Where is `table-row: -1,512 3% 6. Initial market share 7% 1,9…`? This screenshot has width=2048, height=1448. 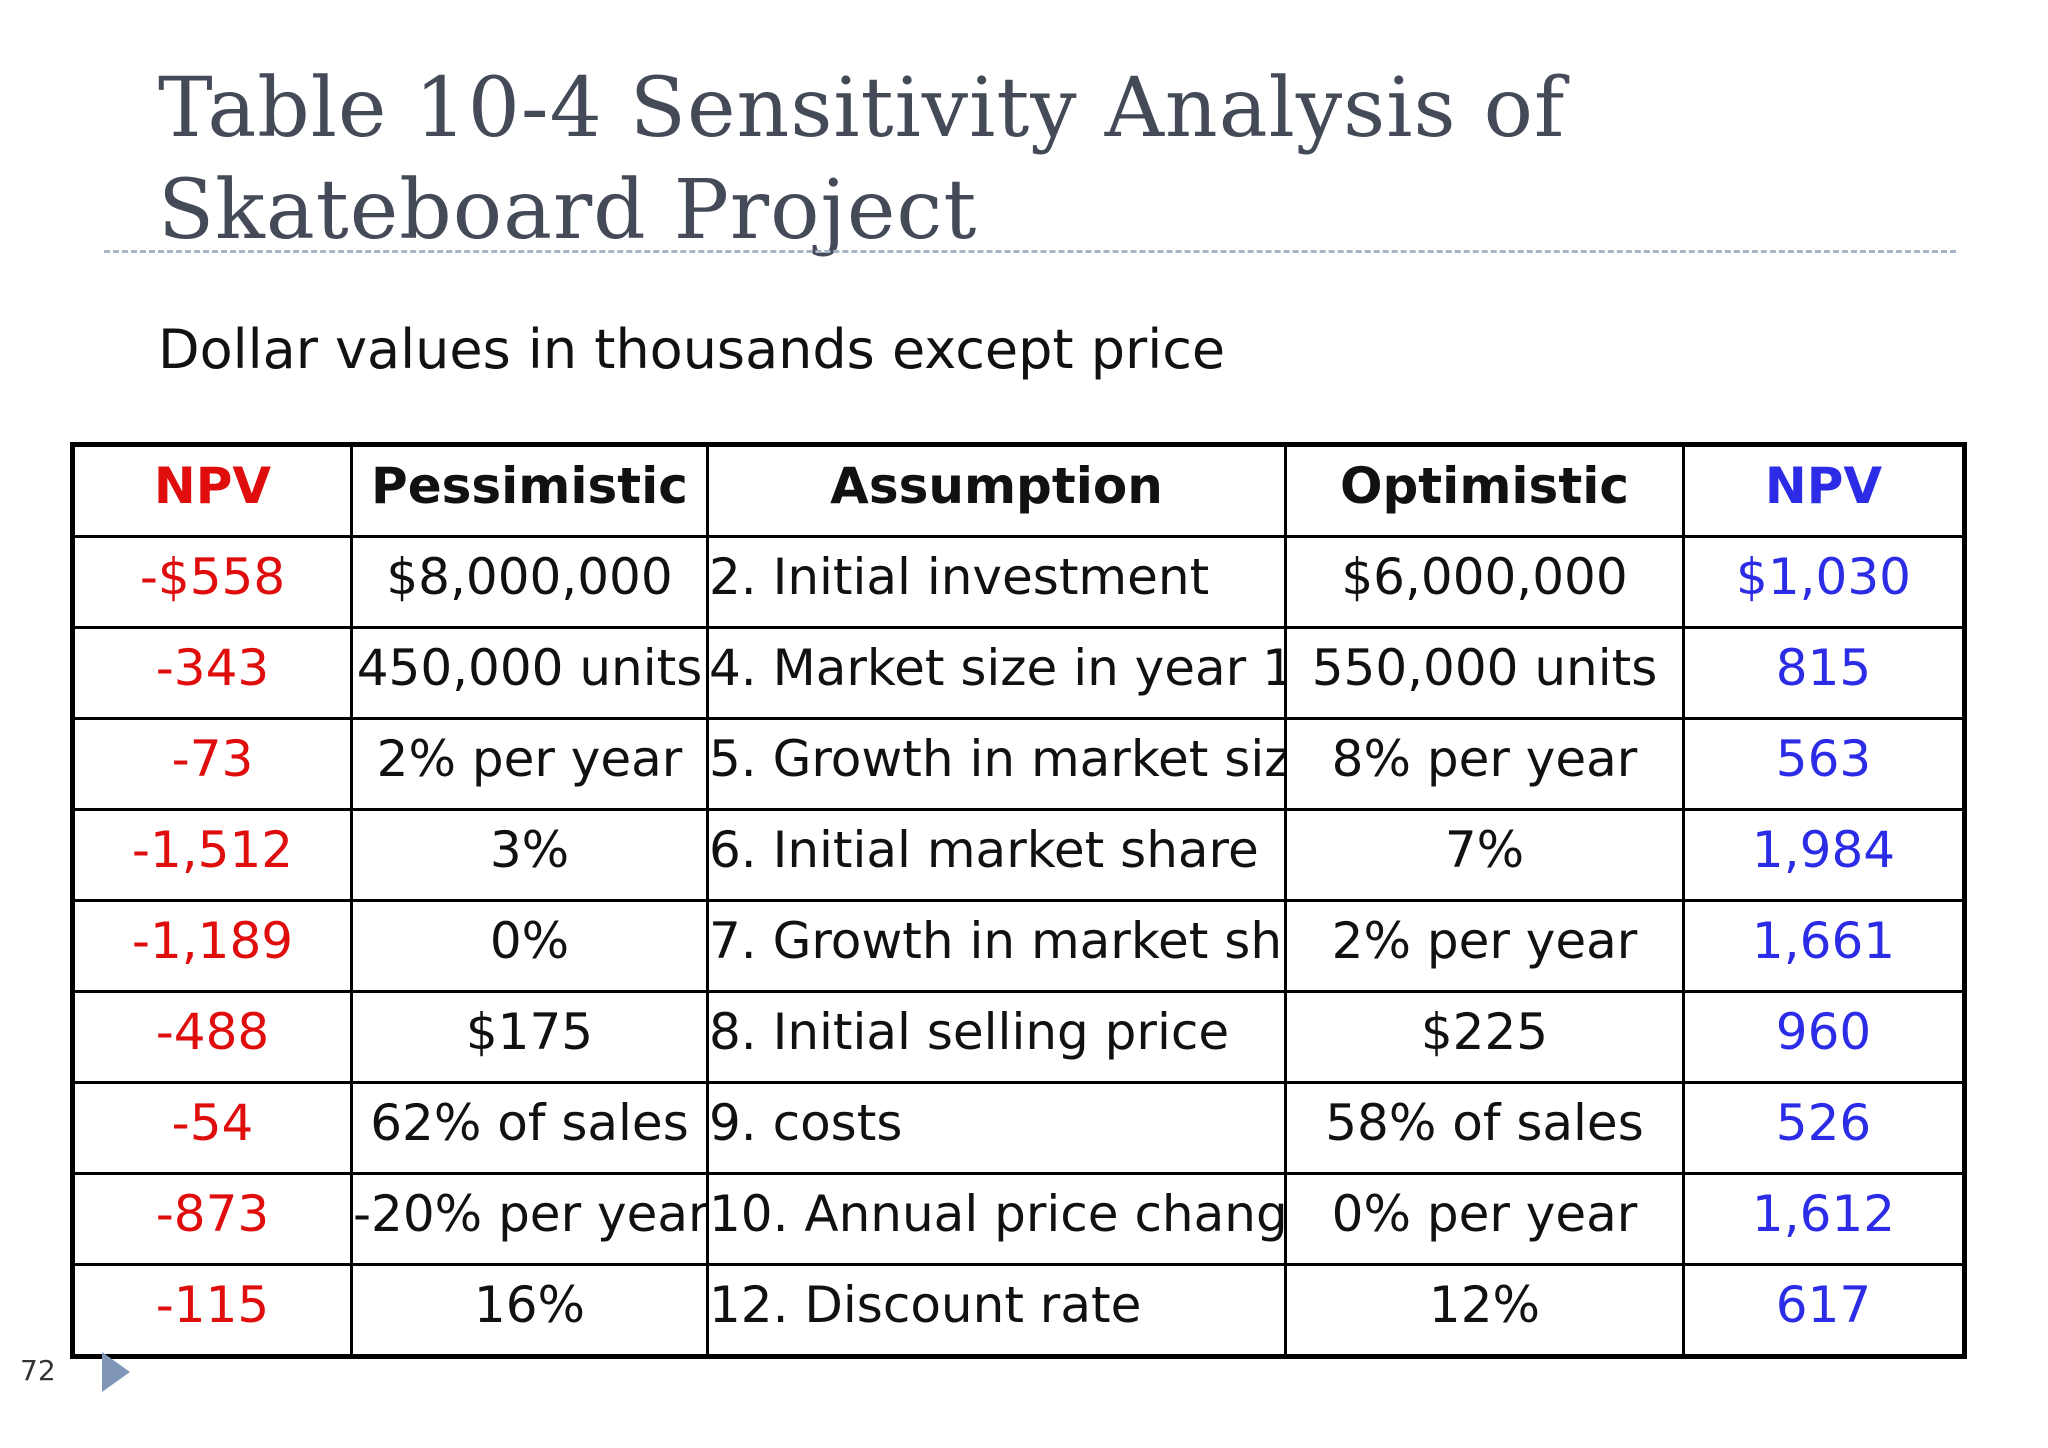 table-row: -1,512 3% 6. Initial market share 7% 1,9… is located at coordinates (1018, 855).